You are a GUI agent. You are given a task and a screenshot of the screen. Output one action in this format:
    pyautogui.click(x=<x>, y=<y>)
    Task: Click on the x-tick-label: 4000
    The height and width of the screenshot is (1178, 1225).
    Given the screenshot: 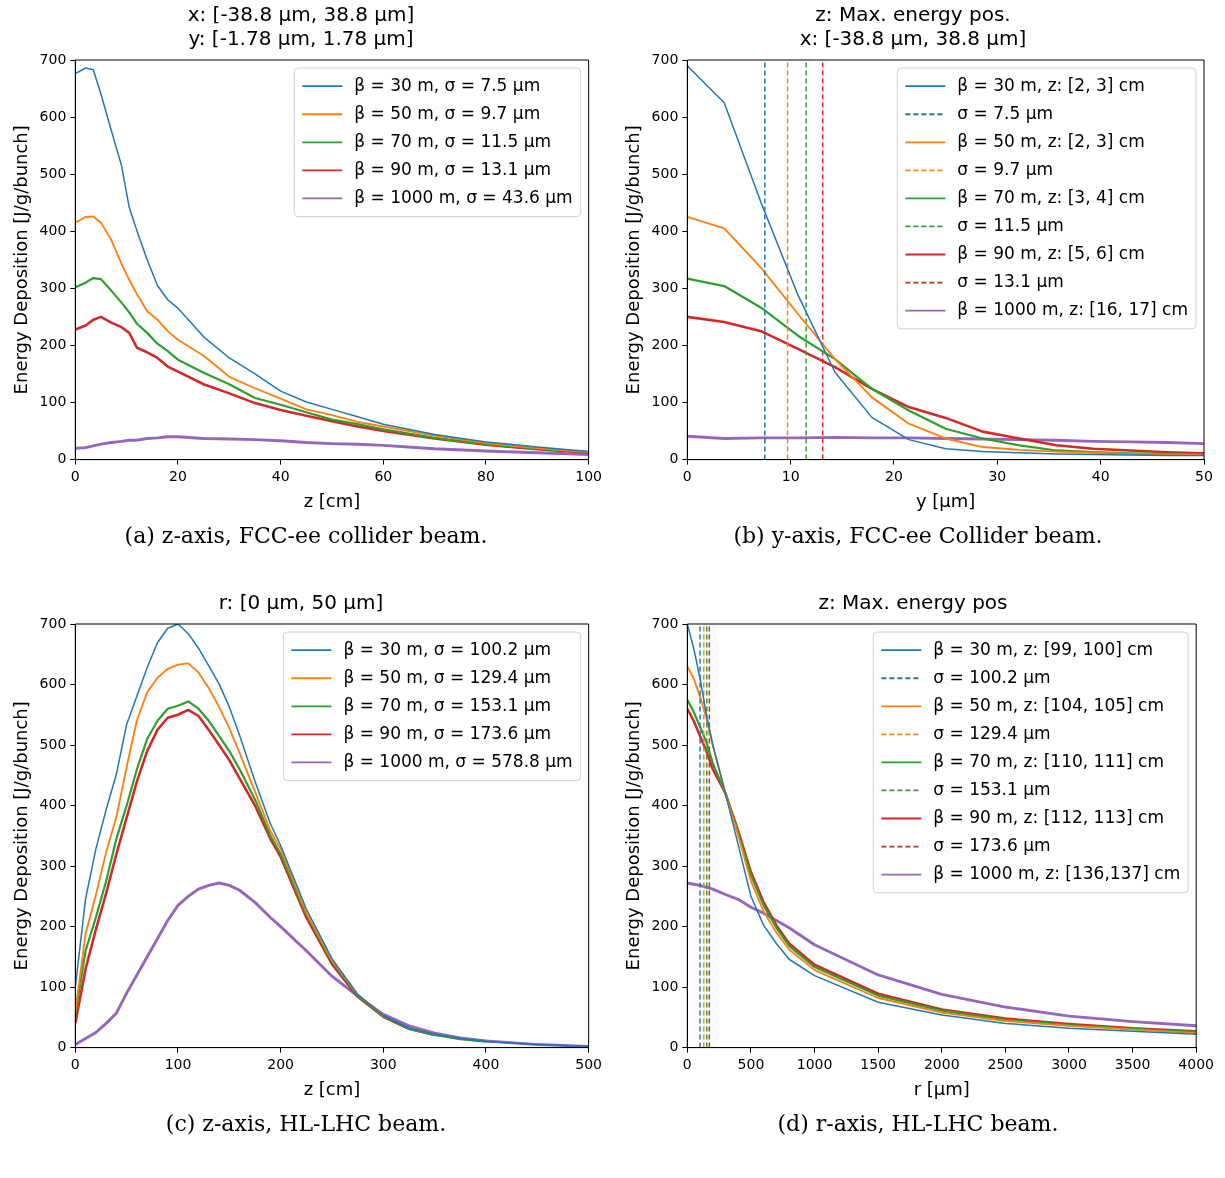 What is the action you would take?
    pyautogui.click(x=1196, y=1063)
    